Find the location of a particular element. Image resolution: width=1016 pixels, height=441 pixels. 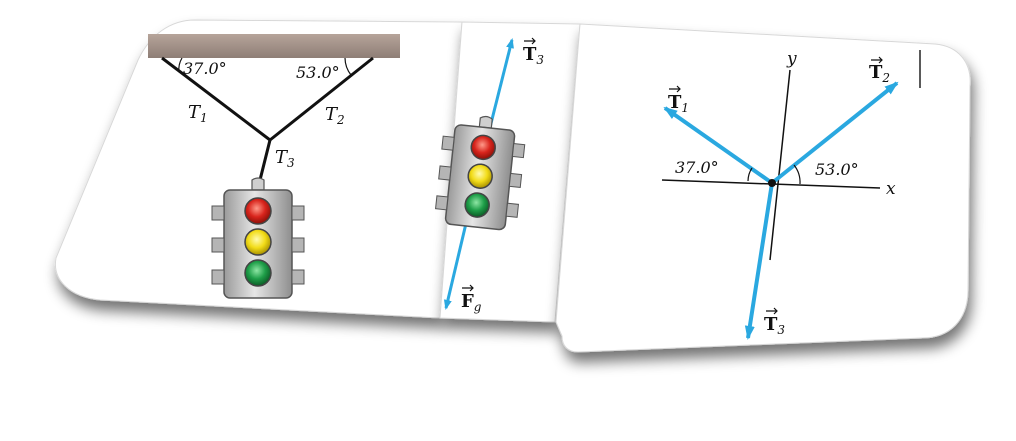

traffic-light-b is located at coordinates (480, 173).